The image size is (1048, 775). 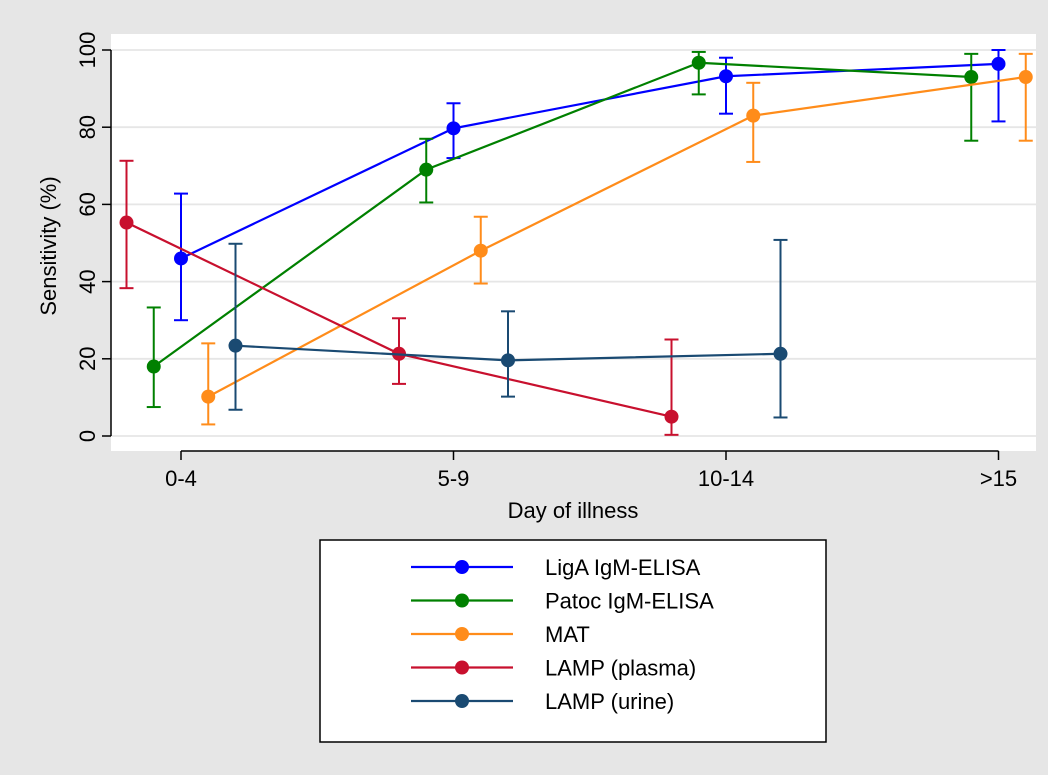 I want to click on x-tick-label: 0-4, so click(x=181, y=478).